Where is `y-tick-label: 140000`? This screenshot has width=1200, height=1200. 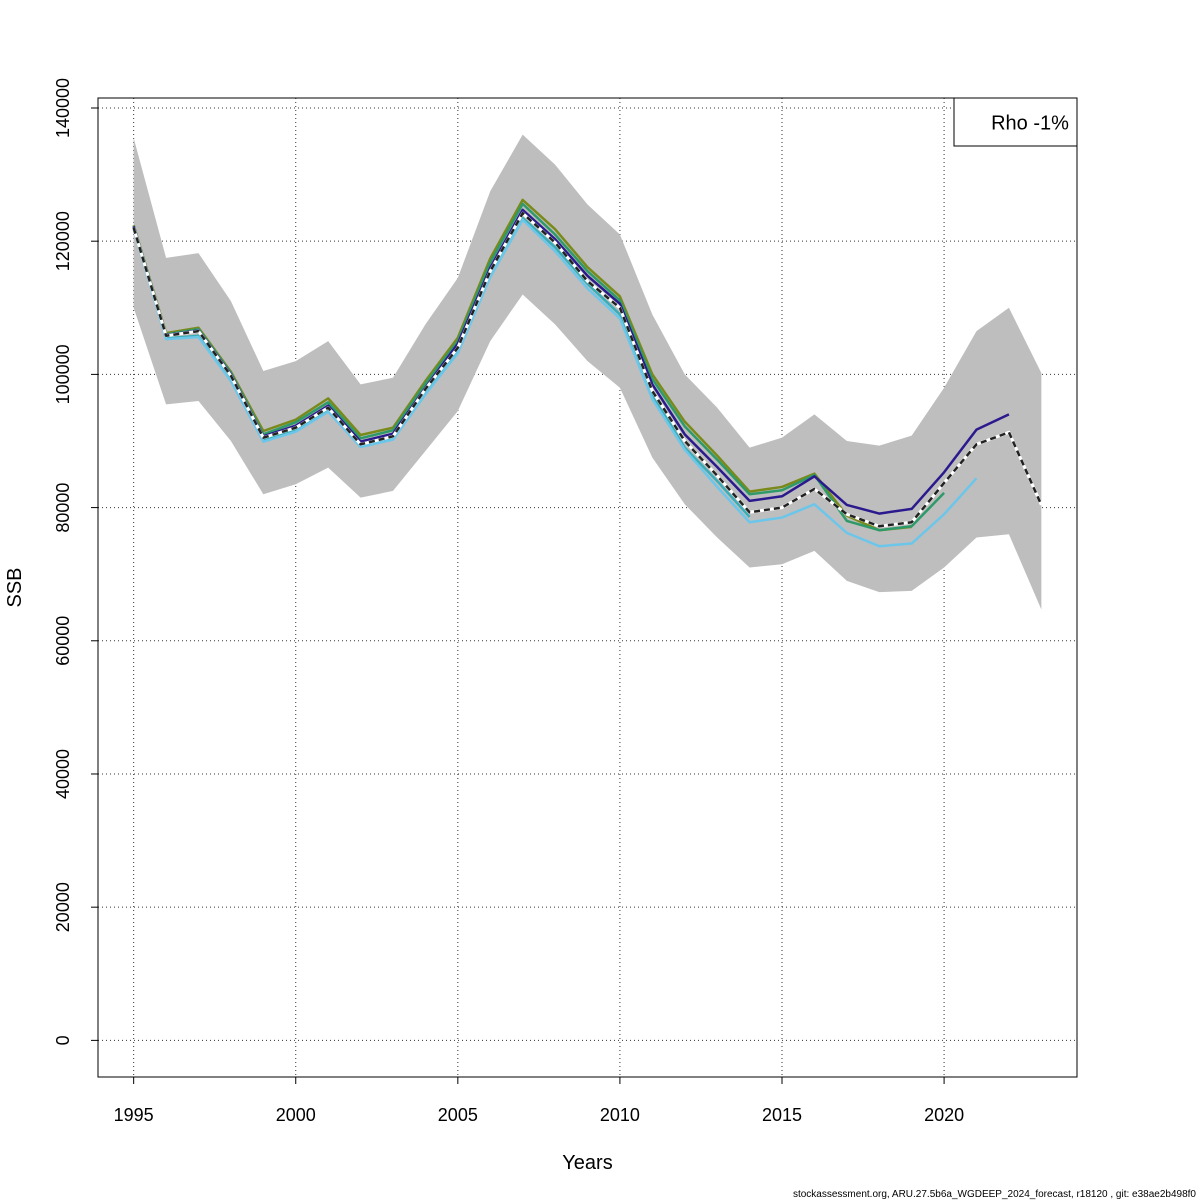 y-tick-label: 140000 is located at coordinates (63, 108).